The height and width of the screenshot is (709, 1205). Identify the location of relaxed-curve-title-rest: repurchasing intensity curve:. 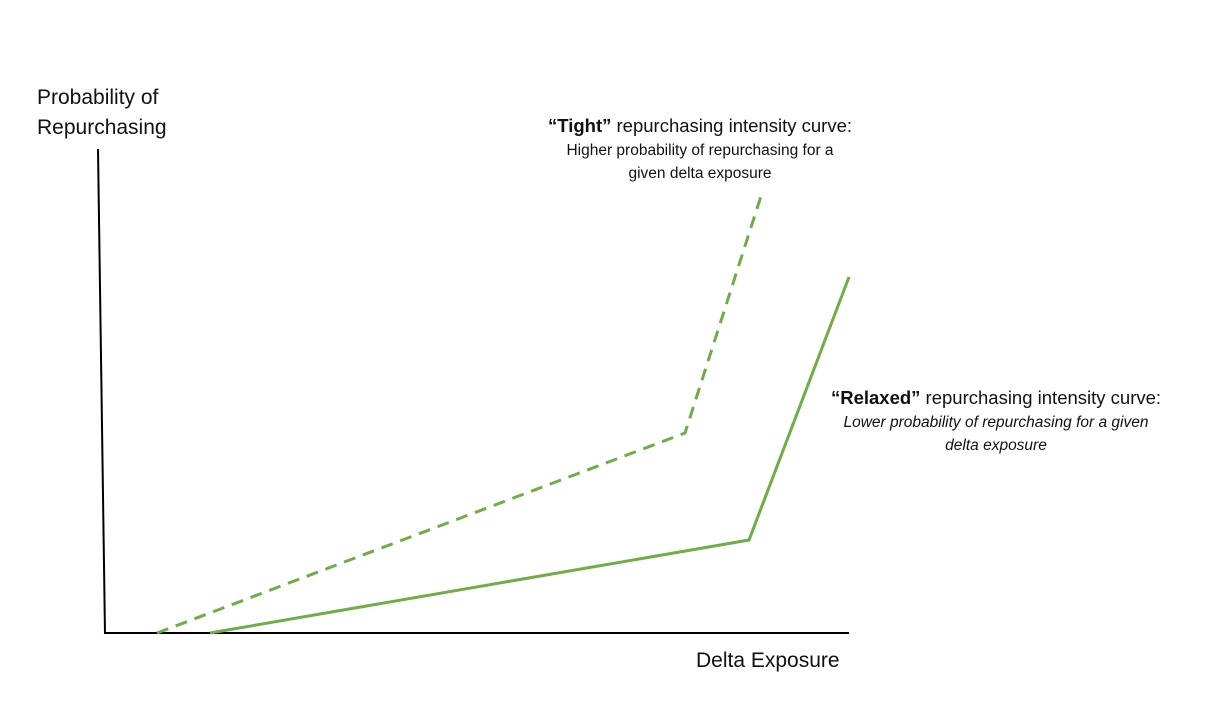
(1041, 397).